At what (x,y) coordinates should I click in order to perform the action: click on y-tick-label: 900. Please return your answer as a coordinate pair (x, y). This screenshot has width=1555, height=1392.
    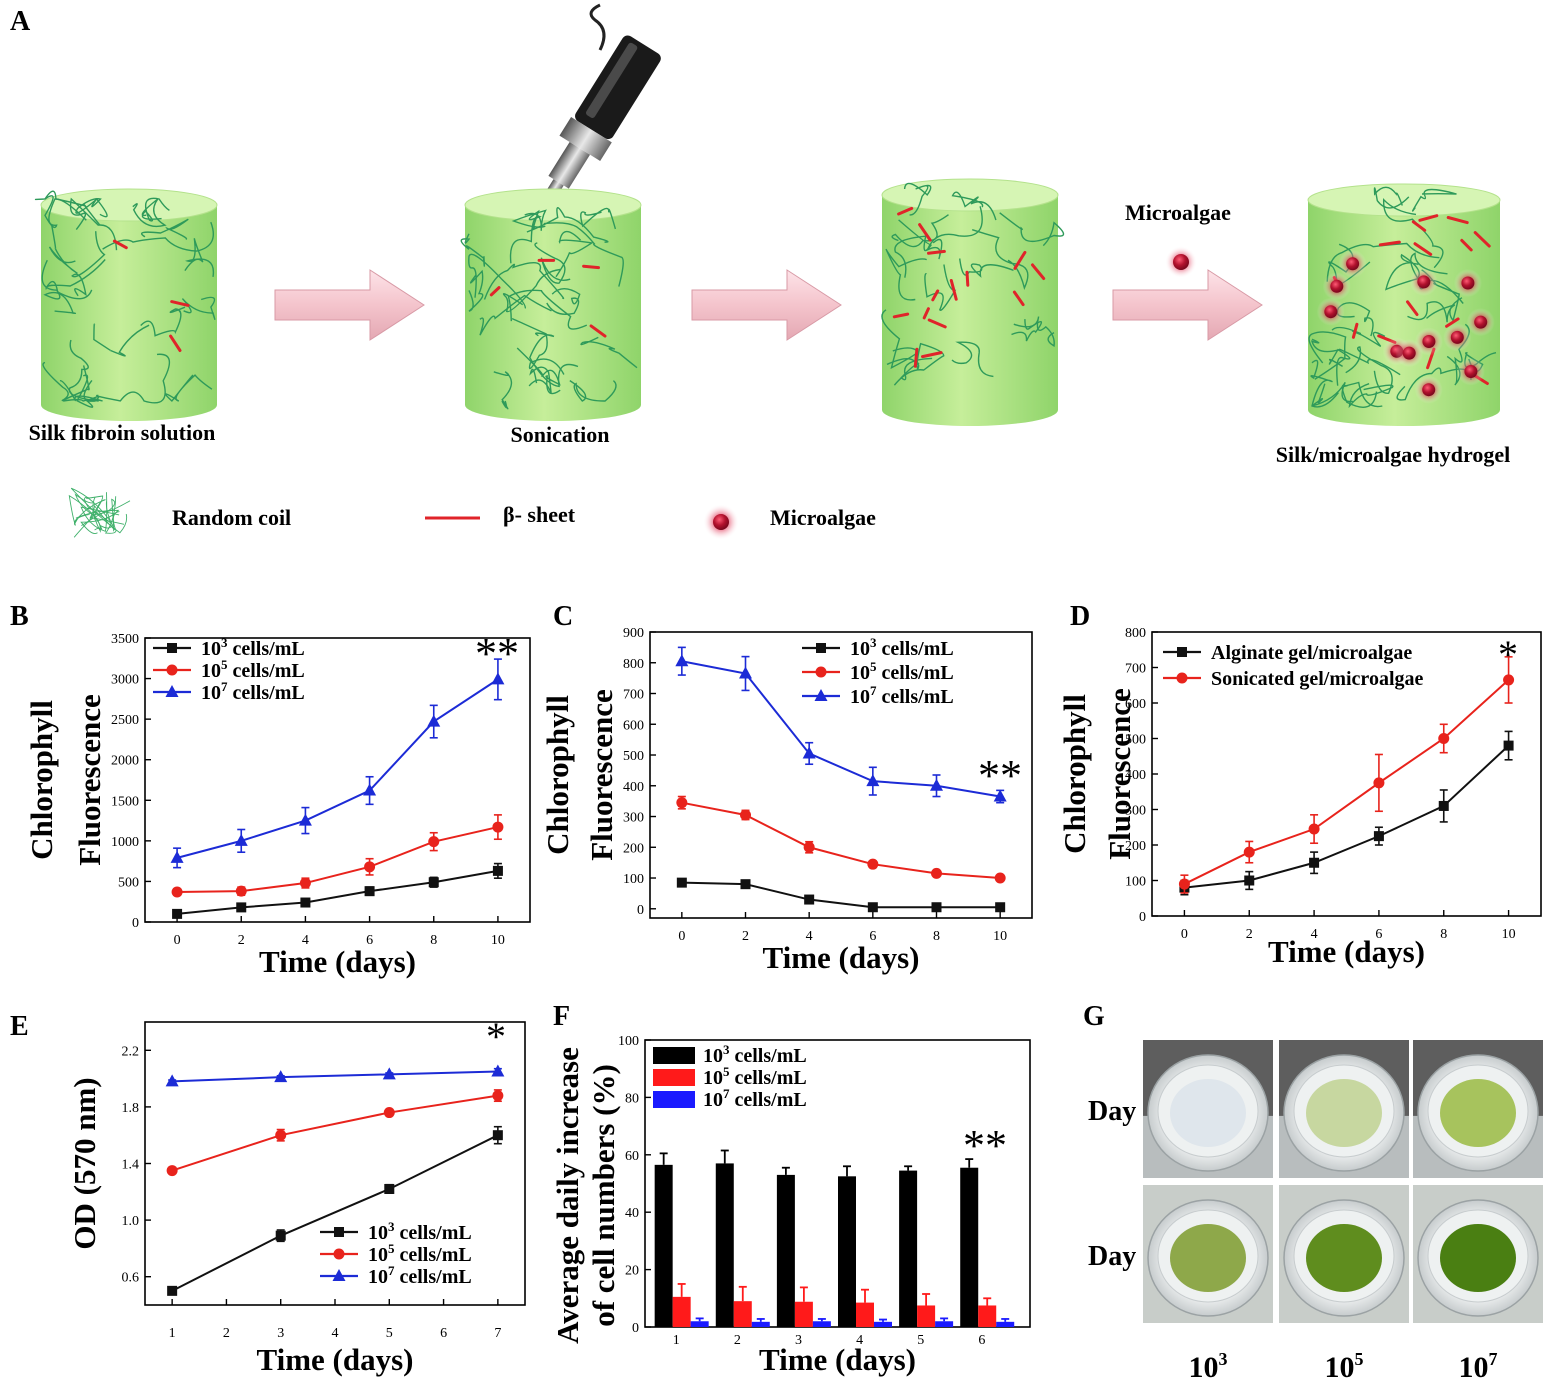
    Looking at the image, I should click on (633, 633).